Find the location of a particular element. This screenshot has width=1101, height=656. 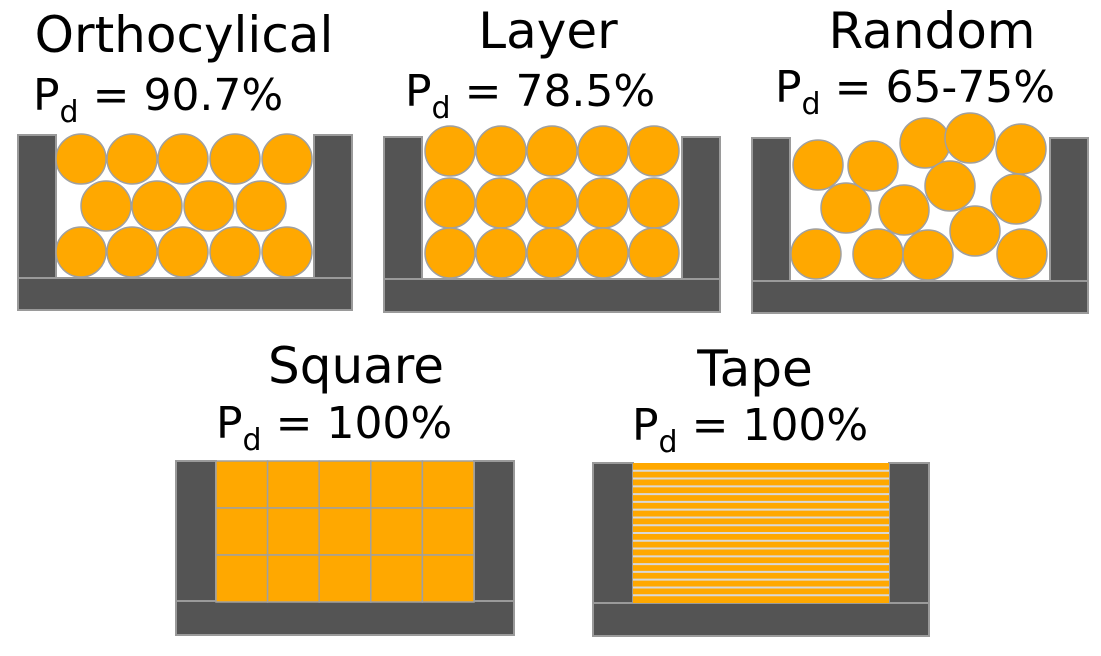

panel-title: Square is located at coordinates (356, 366).